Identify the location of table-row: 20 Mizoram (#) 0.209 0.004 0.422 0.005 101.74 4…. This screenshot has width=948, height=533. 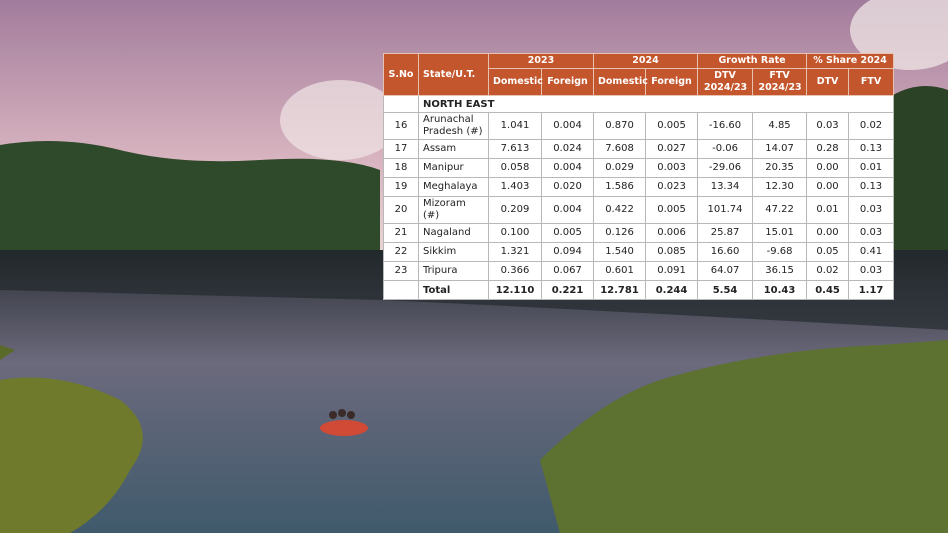
(639, 210).